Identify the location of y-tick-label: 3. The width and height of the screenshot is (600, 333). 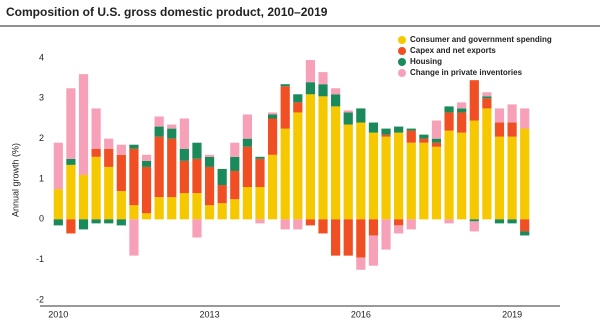
(41, 98).